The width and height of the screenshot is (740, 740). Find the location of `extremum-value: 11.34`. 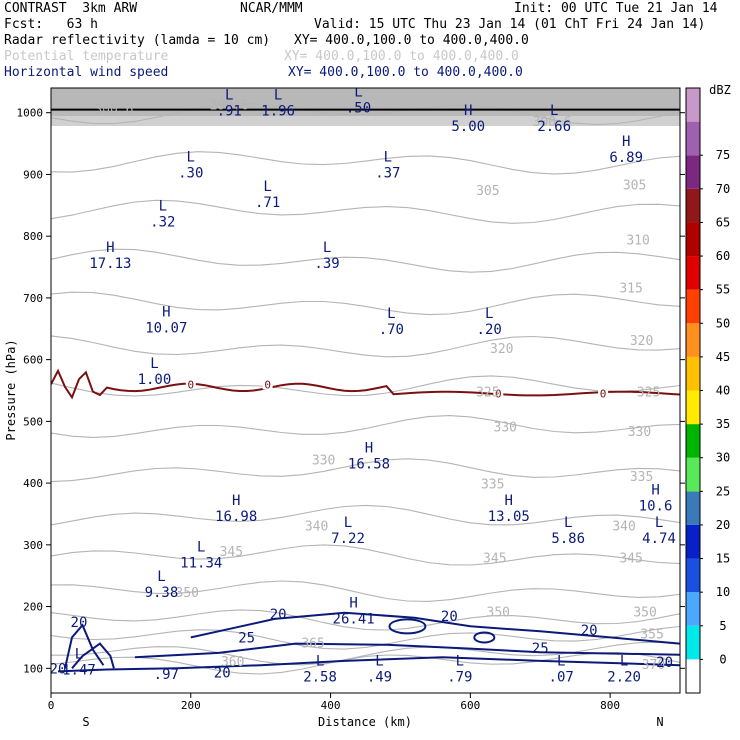

extremum-value: 11.34 is located at coordinates (201, 564).